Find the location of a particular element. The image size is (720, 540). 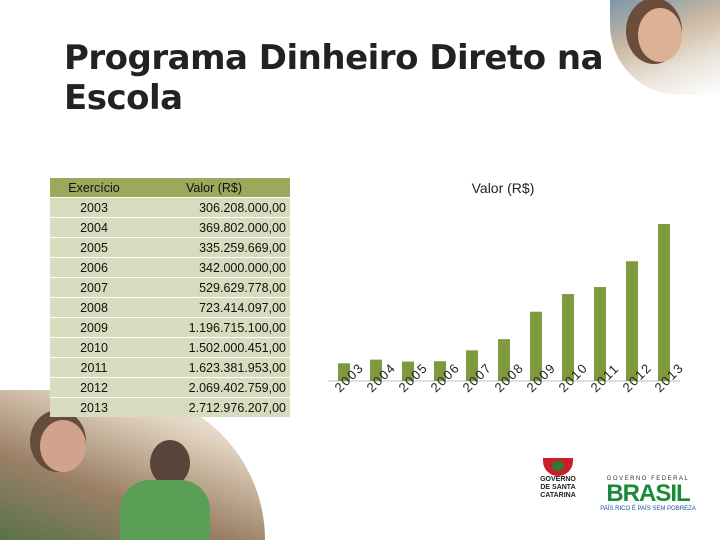

cell-exercicio: 2006 is located at coordinates (94, 267).